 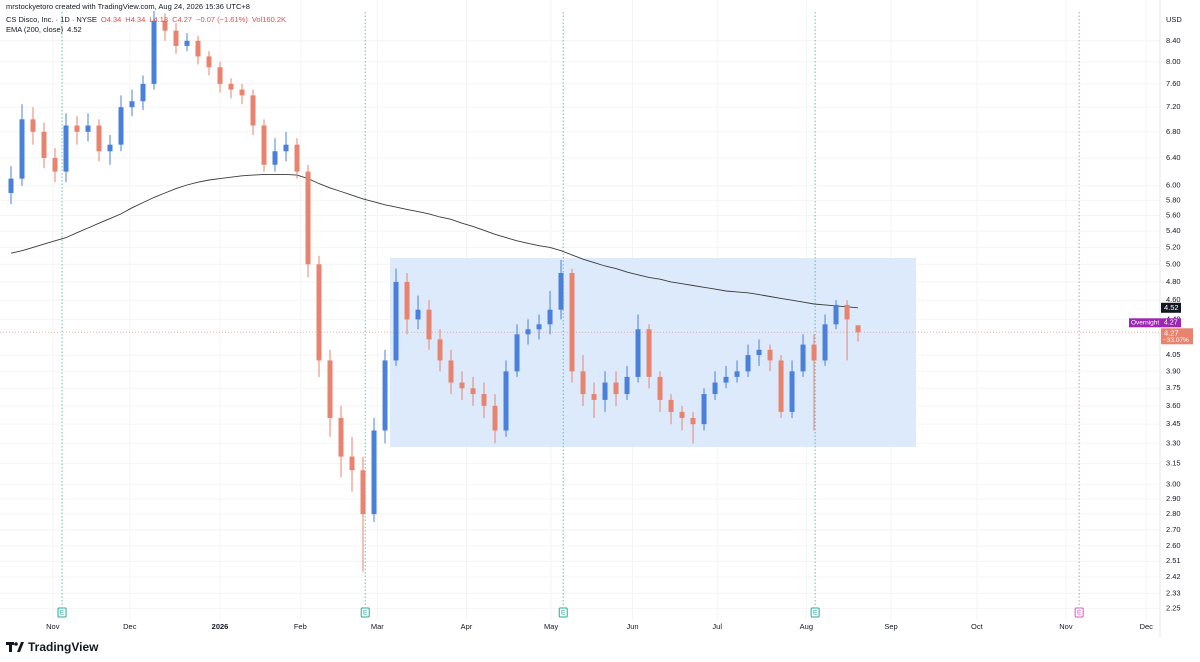 I want to click on y-tick-label: 3.45, so click(x=1173, y=423).